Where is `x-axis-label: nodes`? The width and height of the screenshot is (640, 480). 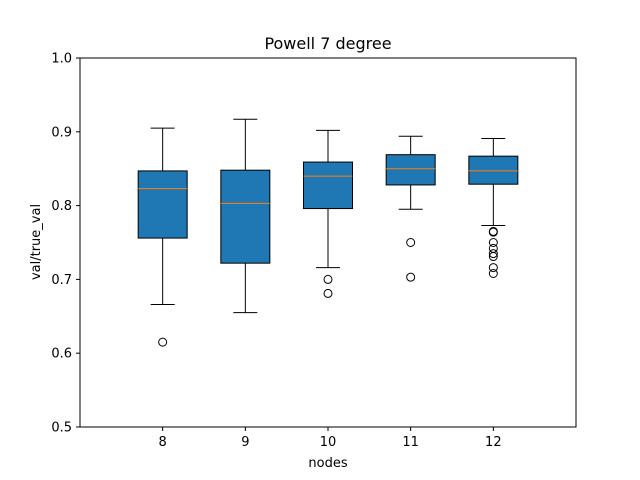
x-axis-label: nodes is located at coordinates (327, 463).